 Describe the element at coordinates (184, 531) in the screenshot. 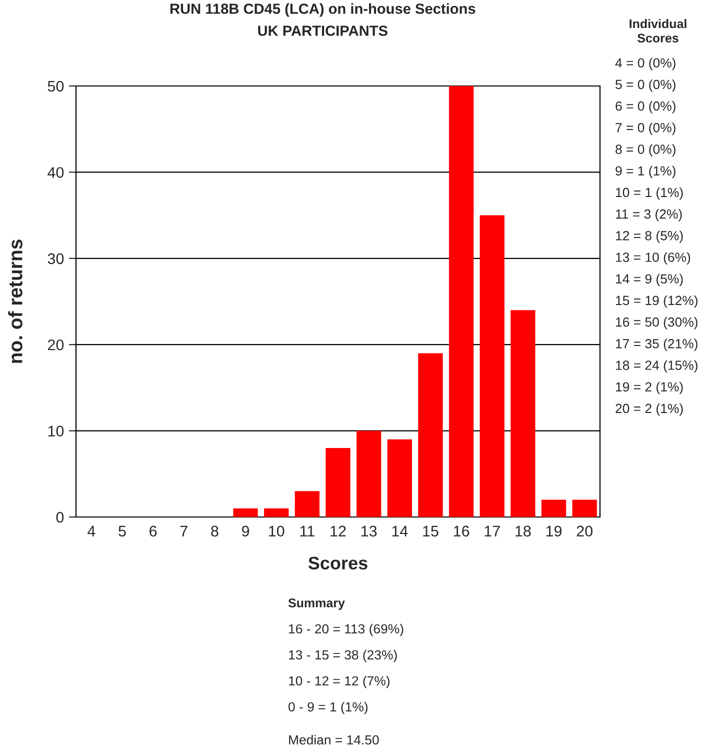

I see `x-tick-label: 7` at that location.